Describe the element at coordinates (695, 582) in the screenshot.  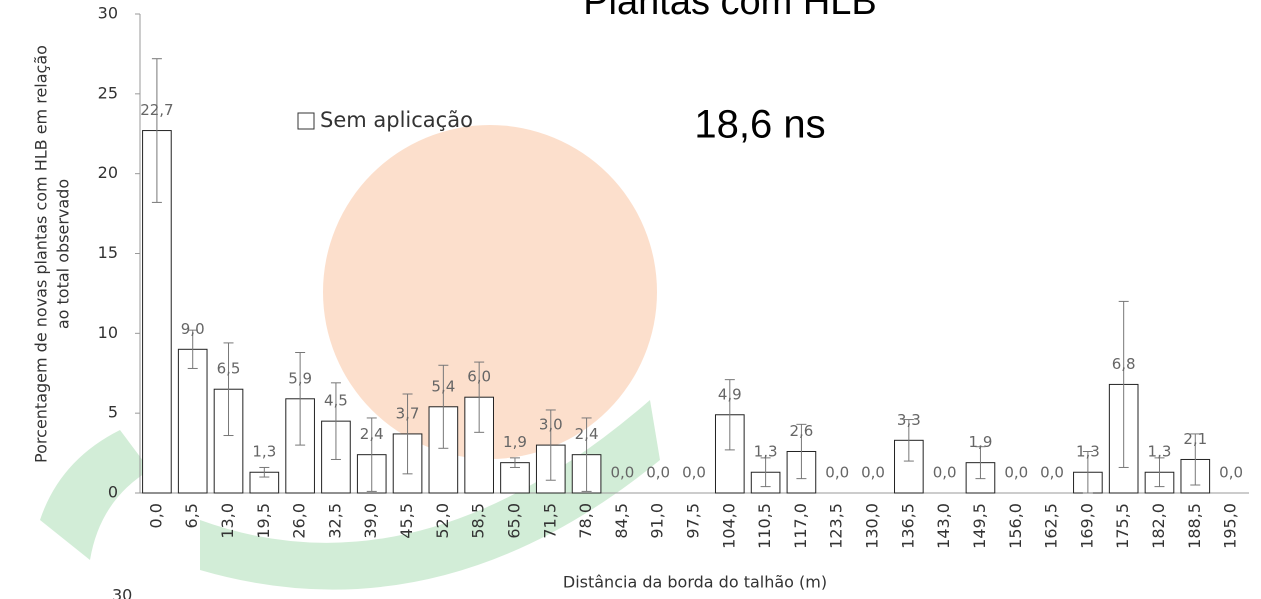
I see `x-axis-title: Distância da borda do talhão (m)` at that location.